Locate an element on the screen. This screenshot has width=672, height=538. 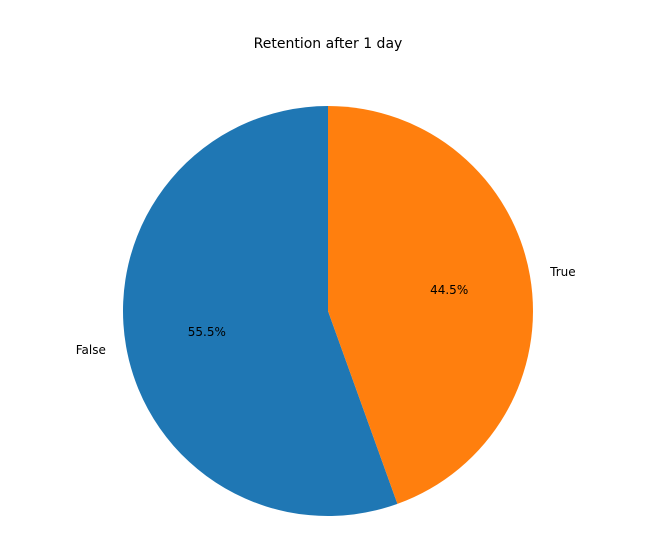
pie-labels: False 55.5% True 44.5% is located at coordinates (326, 311).